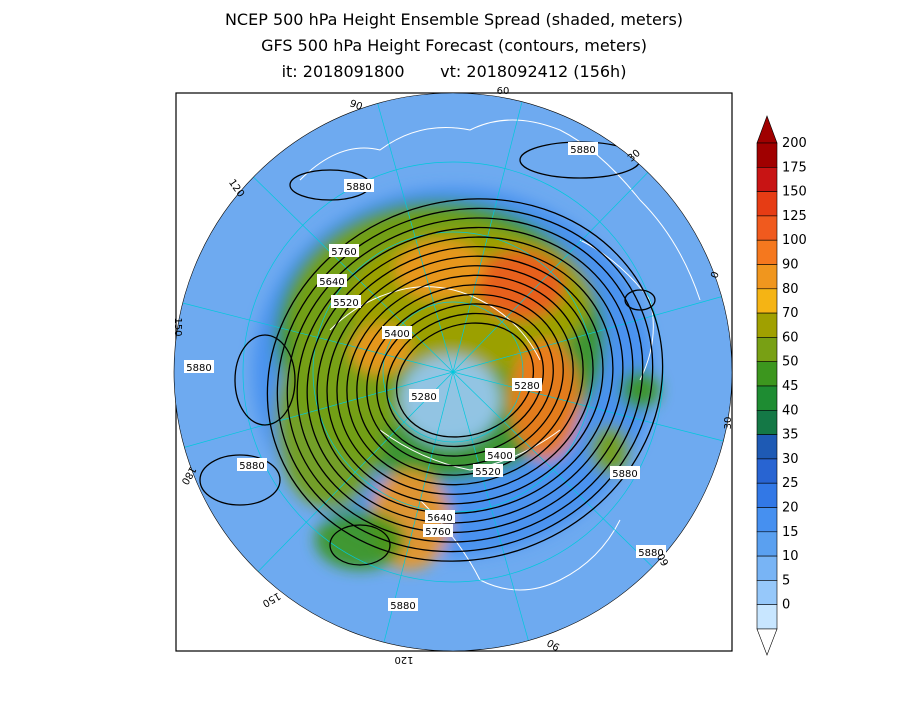  I want to click on colorbar-label: 150, so click(794, 192).